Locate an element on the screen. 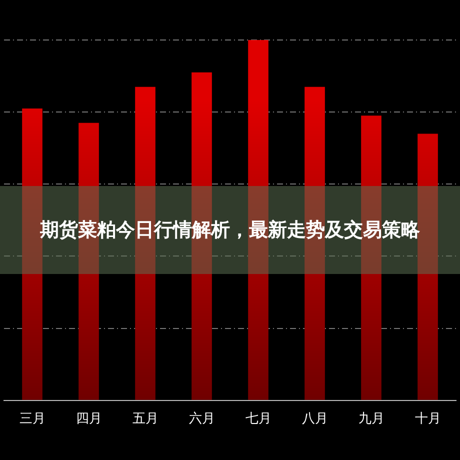  text: 期货菜粕今日行情解析，最新走势及交易策略 is located at coordinates (230, 230).